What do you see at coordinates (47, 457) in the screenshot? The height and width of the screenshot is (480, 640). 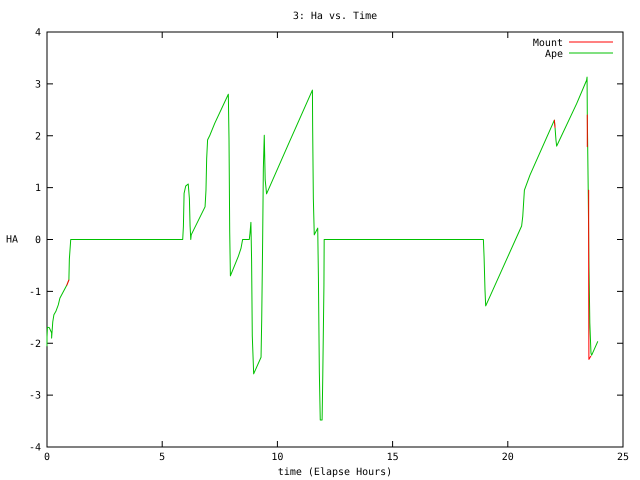 I see `x-tick-label: 0` at bounding box center [47, 457].